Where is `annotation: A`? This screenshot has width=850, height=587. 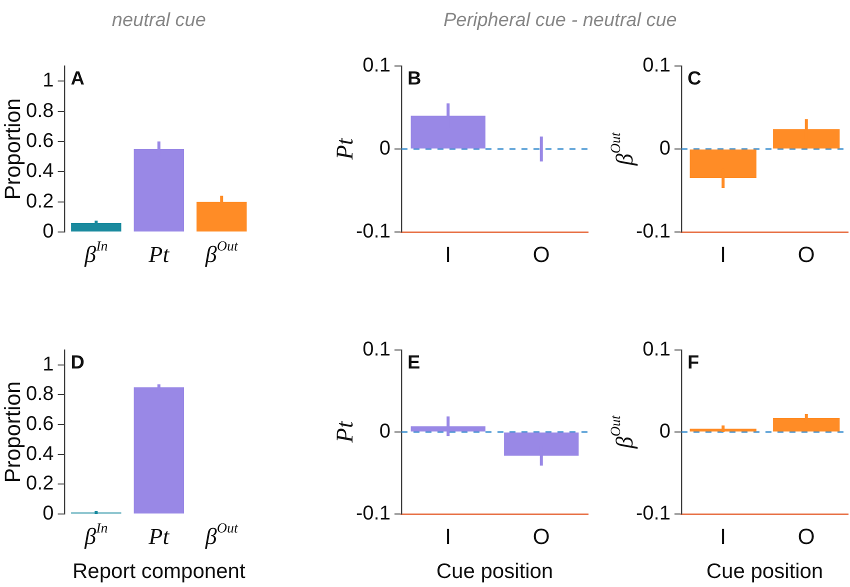
annotation: A is located at coordinates (77, 79).